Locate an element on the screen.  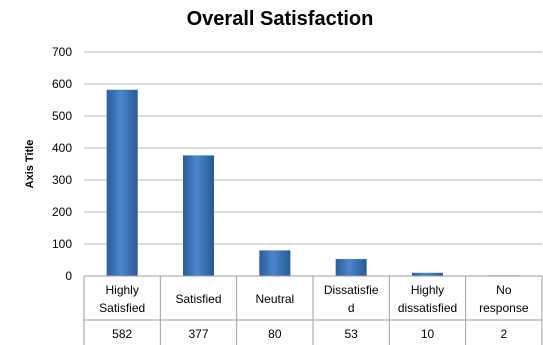
y-axis-title: Axis Title is located at coordinates (30, 164).